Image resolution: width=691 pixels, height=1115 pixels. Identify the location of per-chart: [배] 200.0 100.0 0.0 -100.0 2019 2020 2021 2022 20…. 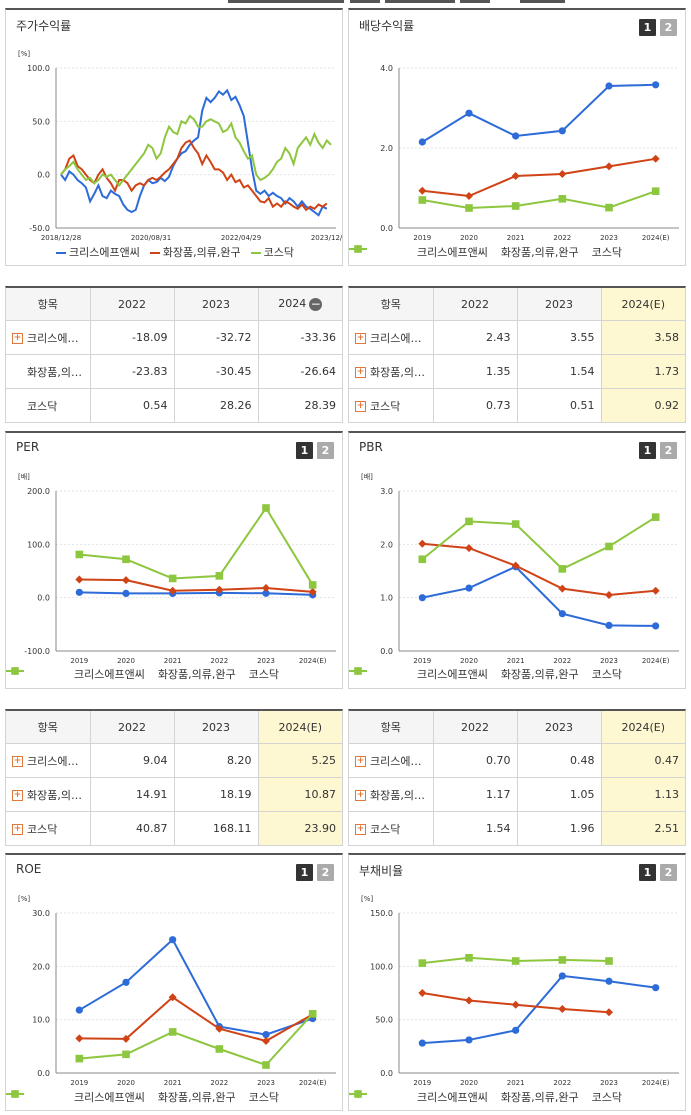
(177, 568).